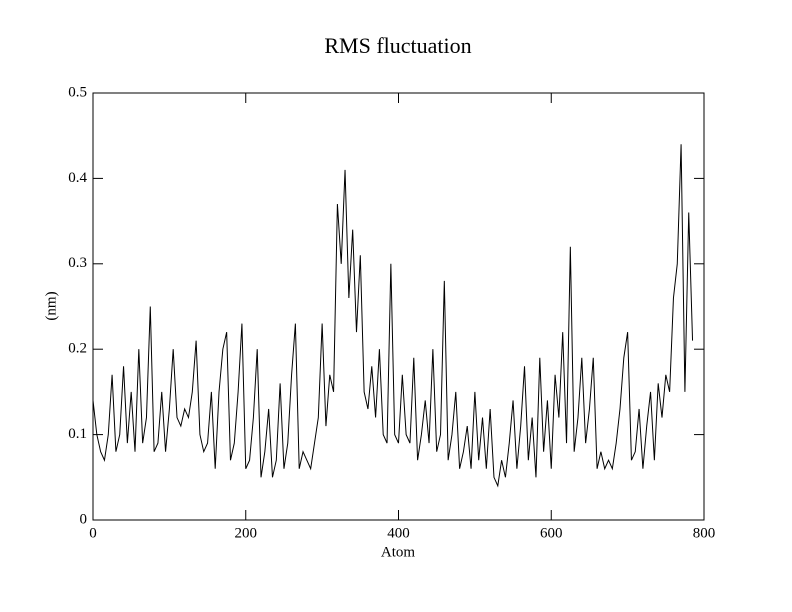 This screenshot has height=612, width=792. Describe the element at coordinates (77, 263) in the screenshot. I see `y-tick-label: 0.3` at that location.